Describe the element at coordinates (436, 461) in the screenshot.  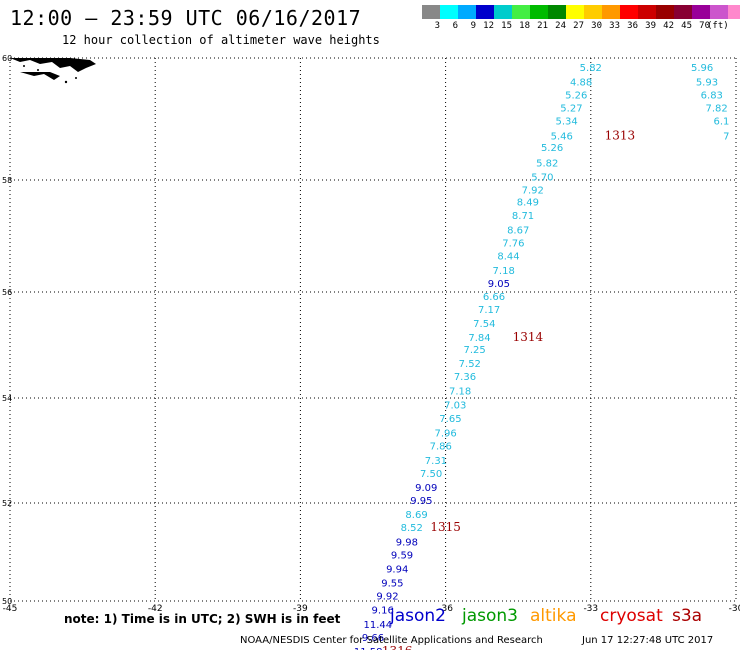
I see `wave-height-point: 7.31` at that location.